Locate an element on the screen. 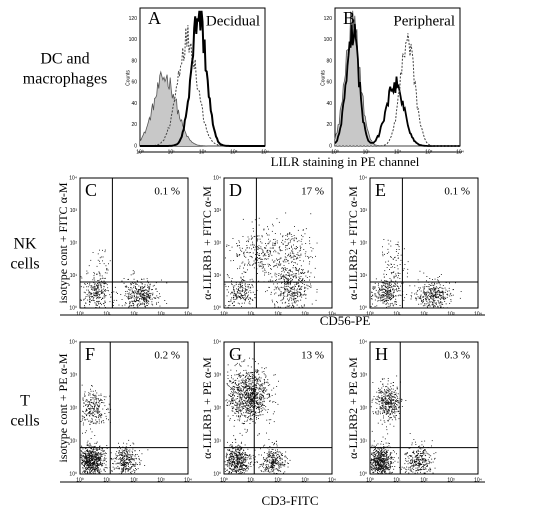 This screenshot has height=510, width=535. y-tick-label: 10³ is located at coordinates (218, 211).